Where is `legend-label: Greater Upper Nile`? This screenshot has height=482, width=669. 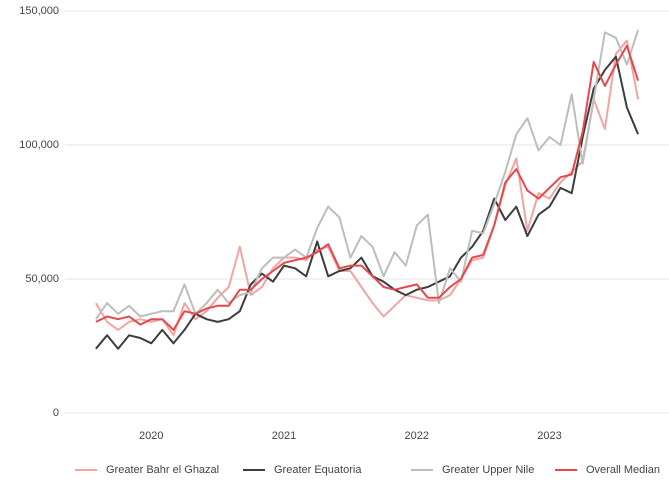
legend-label: Greater Upper Nile is located at coordinates (488, 470).